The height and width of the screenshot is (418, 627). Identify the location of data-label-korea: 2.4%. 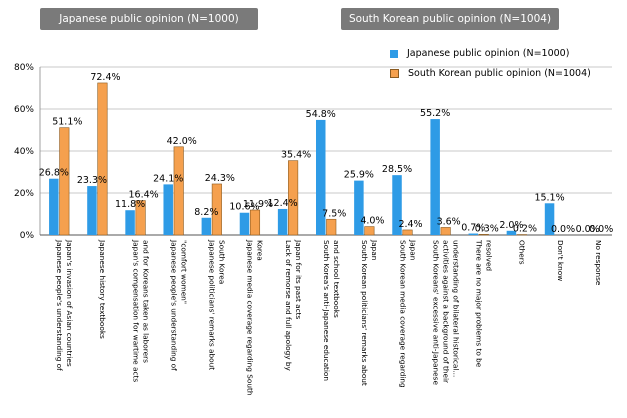
(410, 224).